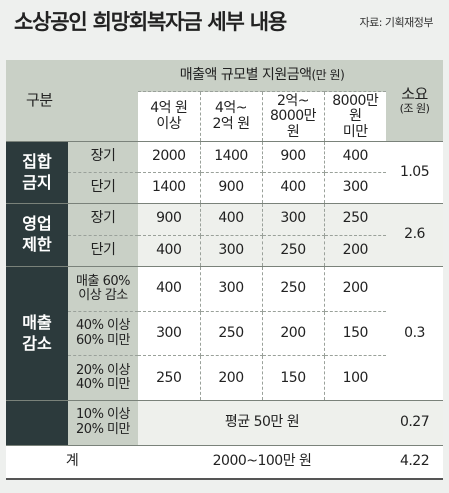  I want to click on group-total: 2.6, so click(415, 235).